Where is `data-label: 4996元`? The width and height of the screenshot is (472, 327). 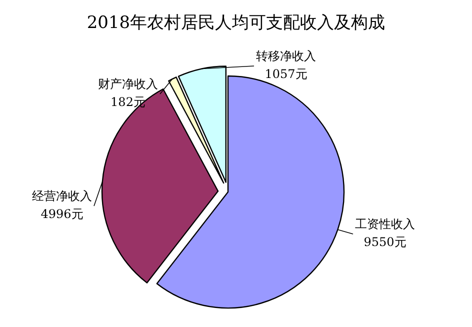
data-label: 4996元 is located at coordinates (62, 214).